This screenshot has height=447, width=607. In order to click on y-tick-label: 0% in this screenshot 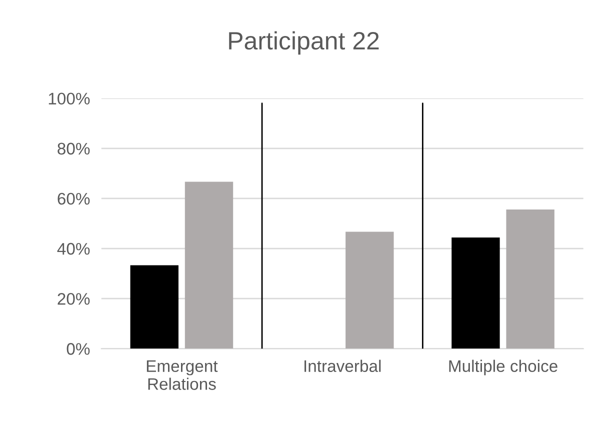, I will do `click(78, 349)`.